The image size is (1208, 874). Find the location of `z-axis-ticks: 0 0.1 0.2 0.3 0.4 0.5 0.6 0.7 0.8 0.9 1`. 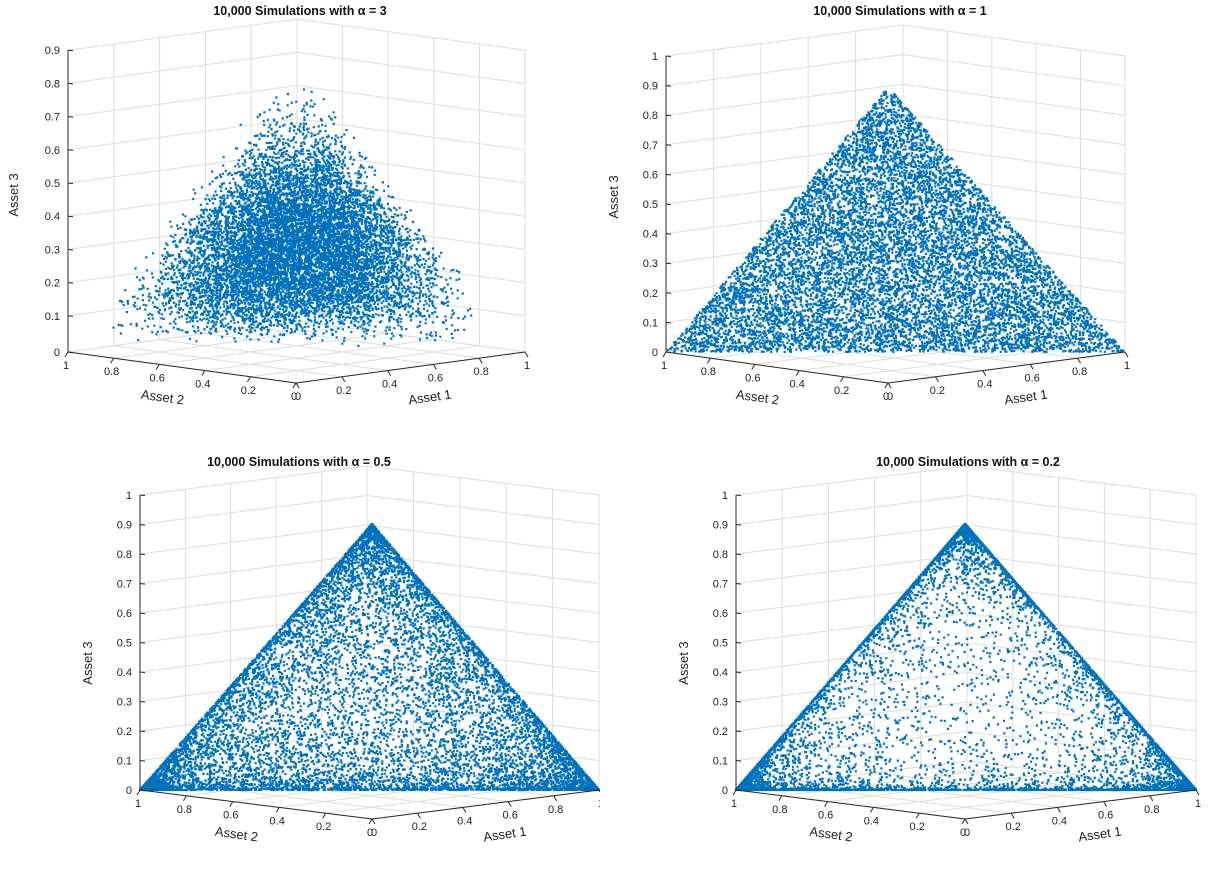

z-axis-ticks: 0 0.1 0.2 0.3 0.4 0.5 0.6 0.7 0.8 0.9 1 is located at coordinates (657, 205).